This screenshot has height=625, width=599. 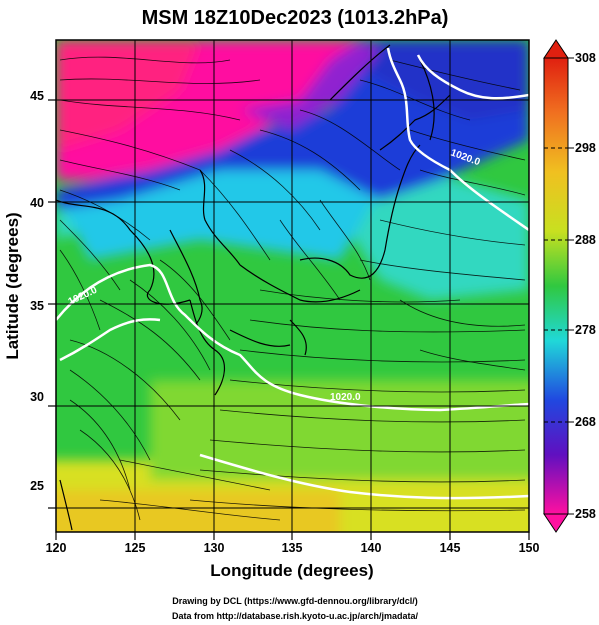 I want to click on colorbar-tick-label: 298, so click(x=585, y=148).